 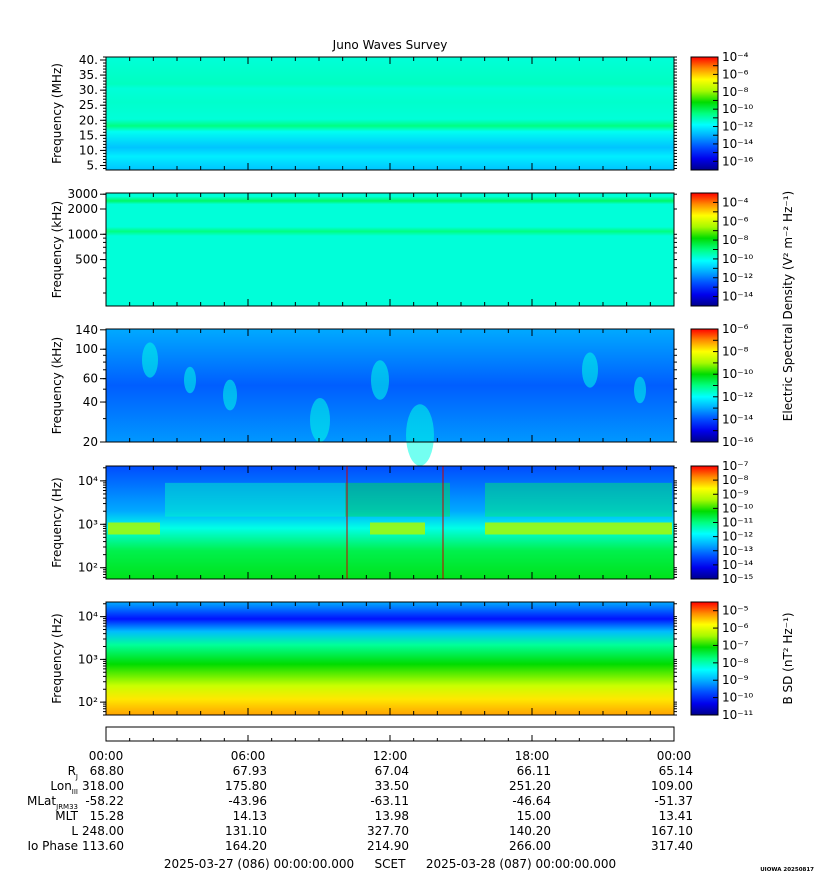 I want to click on ephemeris-value: 67.93, so click(x=250, y=771).